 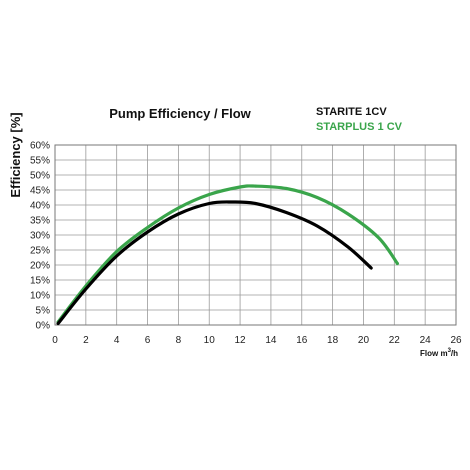 I want to click on y-tick-label-5: 5%, so click(x=43, y=311).